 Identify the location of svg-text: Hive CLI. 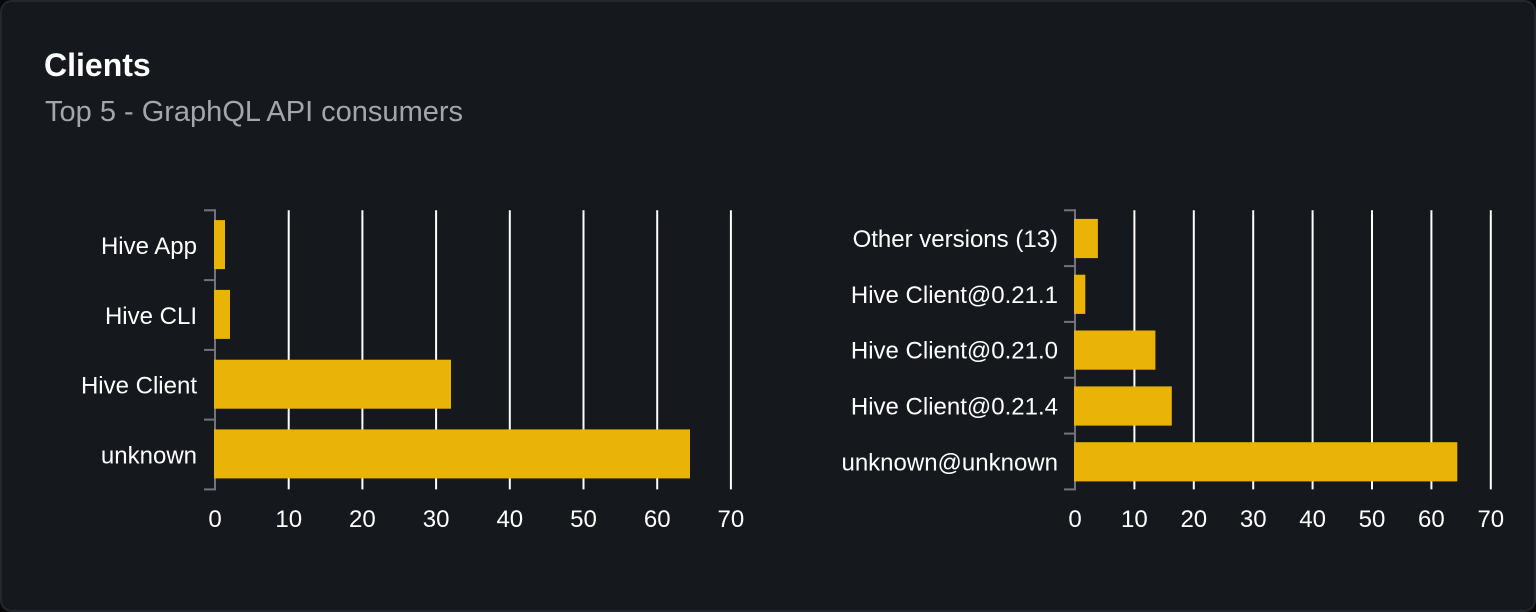
(151, 316).